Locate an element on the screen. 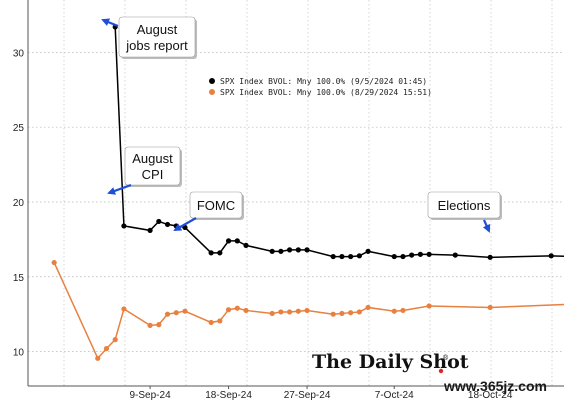  x-tick-label: 7-Oct-24 is located at coordinates (394, 395).